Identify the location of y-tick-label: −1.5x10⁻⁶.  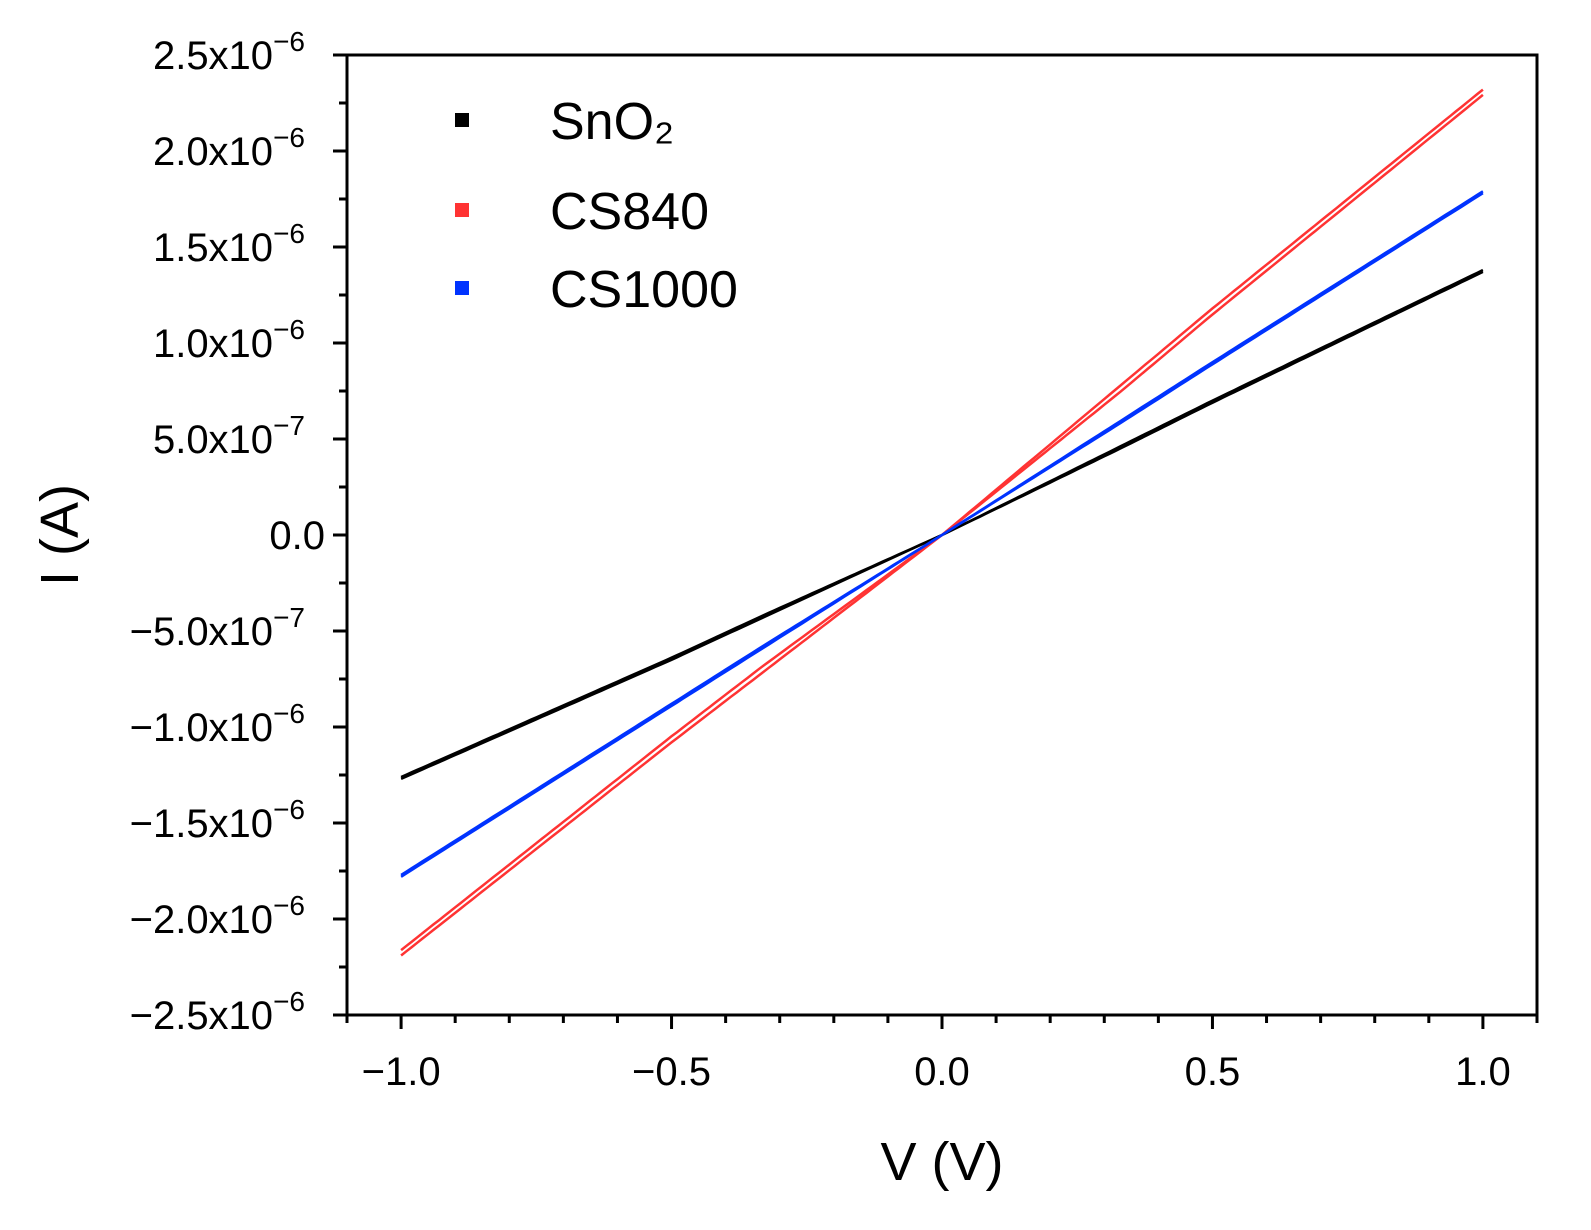
(217, 820).